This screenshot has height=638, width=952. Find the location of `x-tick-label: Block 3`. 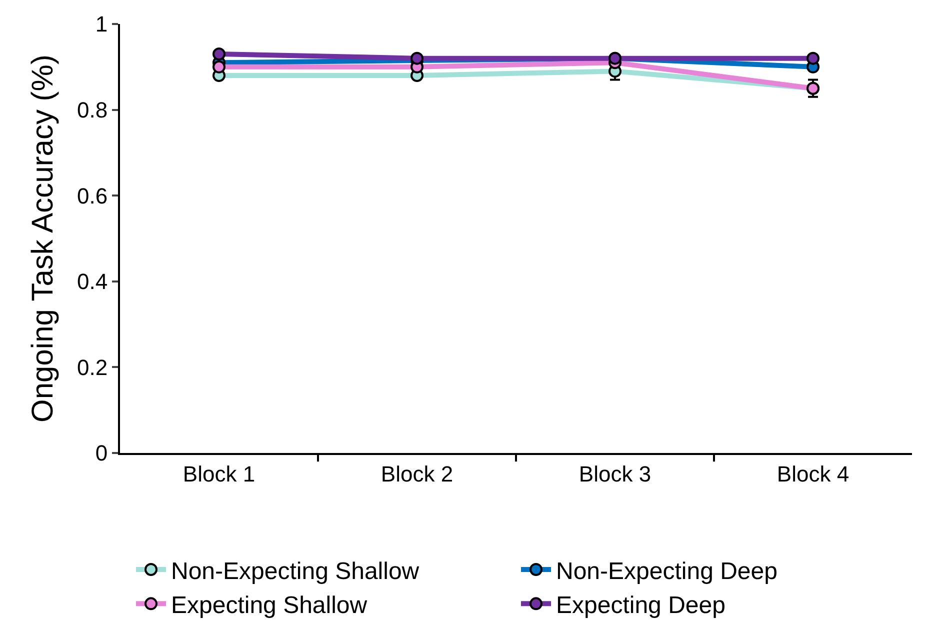

x-tick-label: Block 3 is located at coordinates (615, 473).